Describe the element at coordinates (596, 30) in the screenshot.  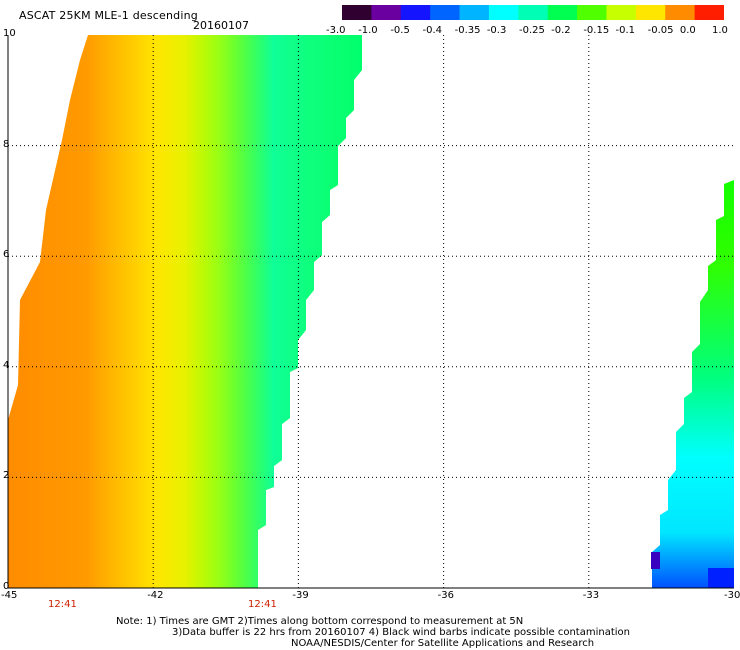
I see `color-bar-label: -0.15` at that location.